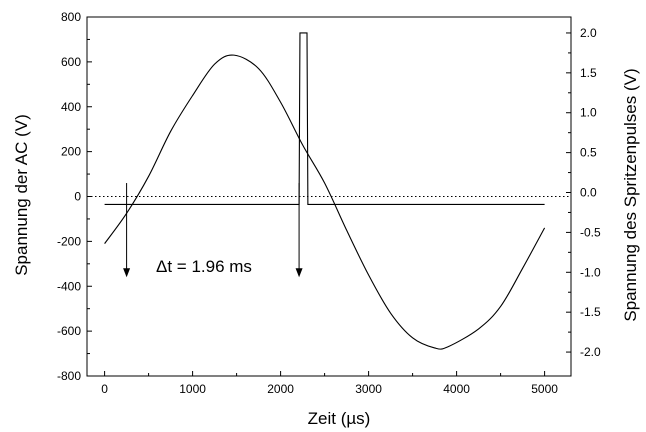 This screenshot has height=432, width=646. Describe the element at coordinates (71, 107) in the screenshot. I see `y-left-tick-label: 400` at that location.